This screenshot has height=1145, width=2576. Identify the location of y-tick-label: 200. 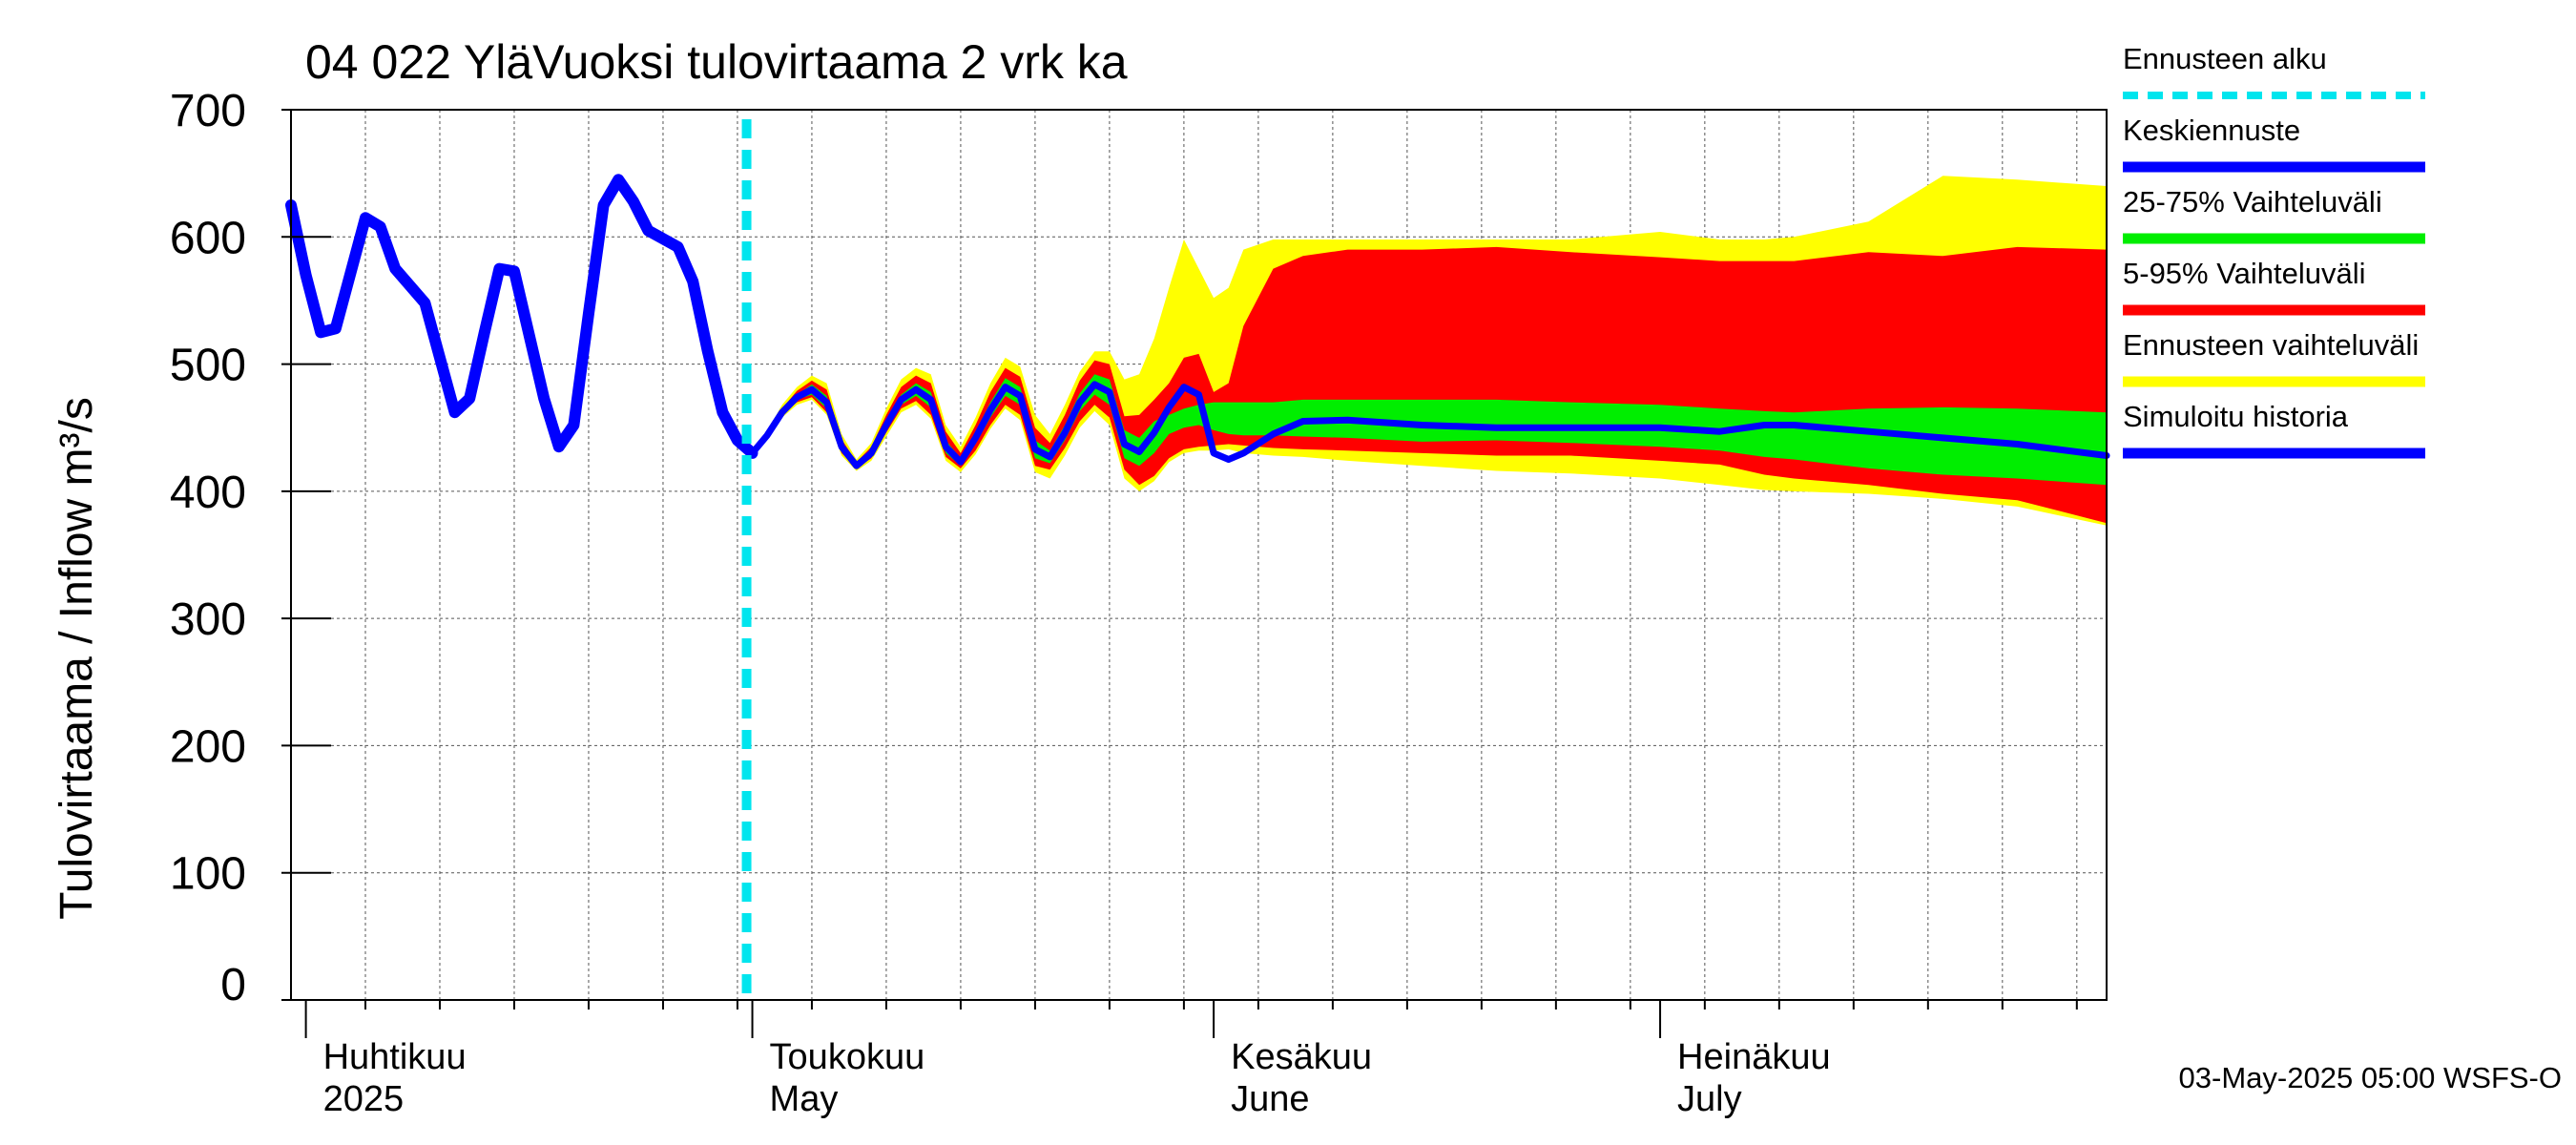
(208, 747).